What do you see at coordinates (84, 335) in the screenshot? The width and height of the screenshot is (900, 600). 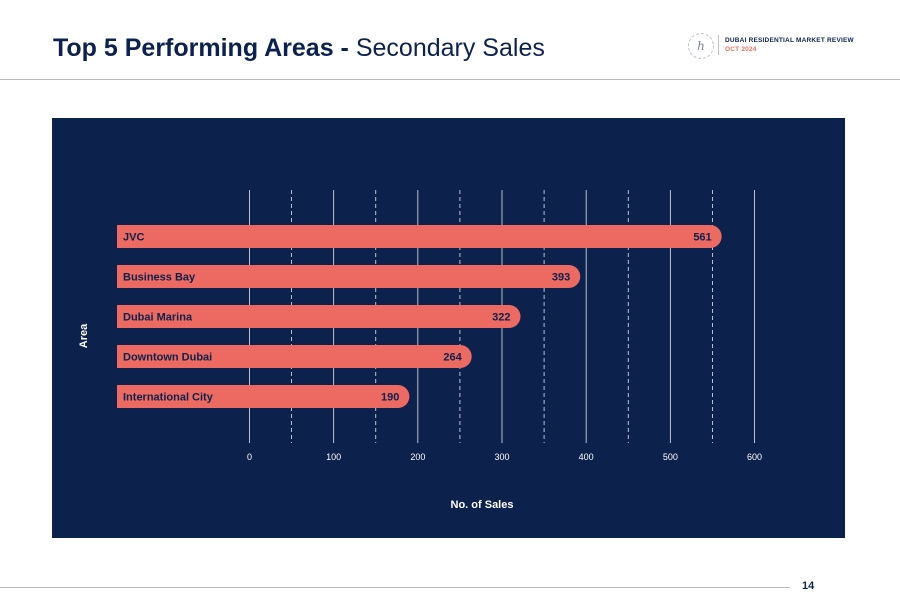 I see `y-axis-title: Area` at bounding box center [84, 335].